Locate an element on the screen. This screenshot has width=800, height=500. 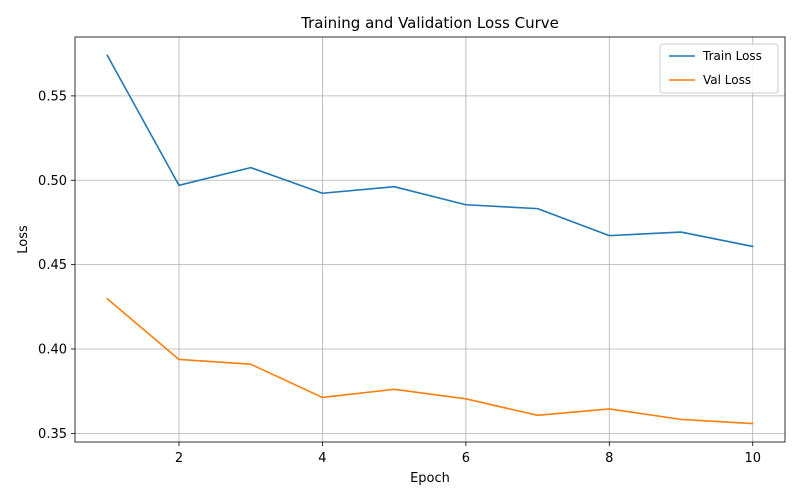
x-tick-label: 2 is located at coordinates (179, 458).